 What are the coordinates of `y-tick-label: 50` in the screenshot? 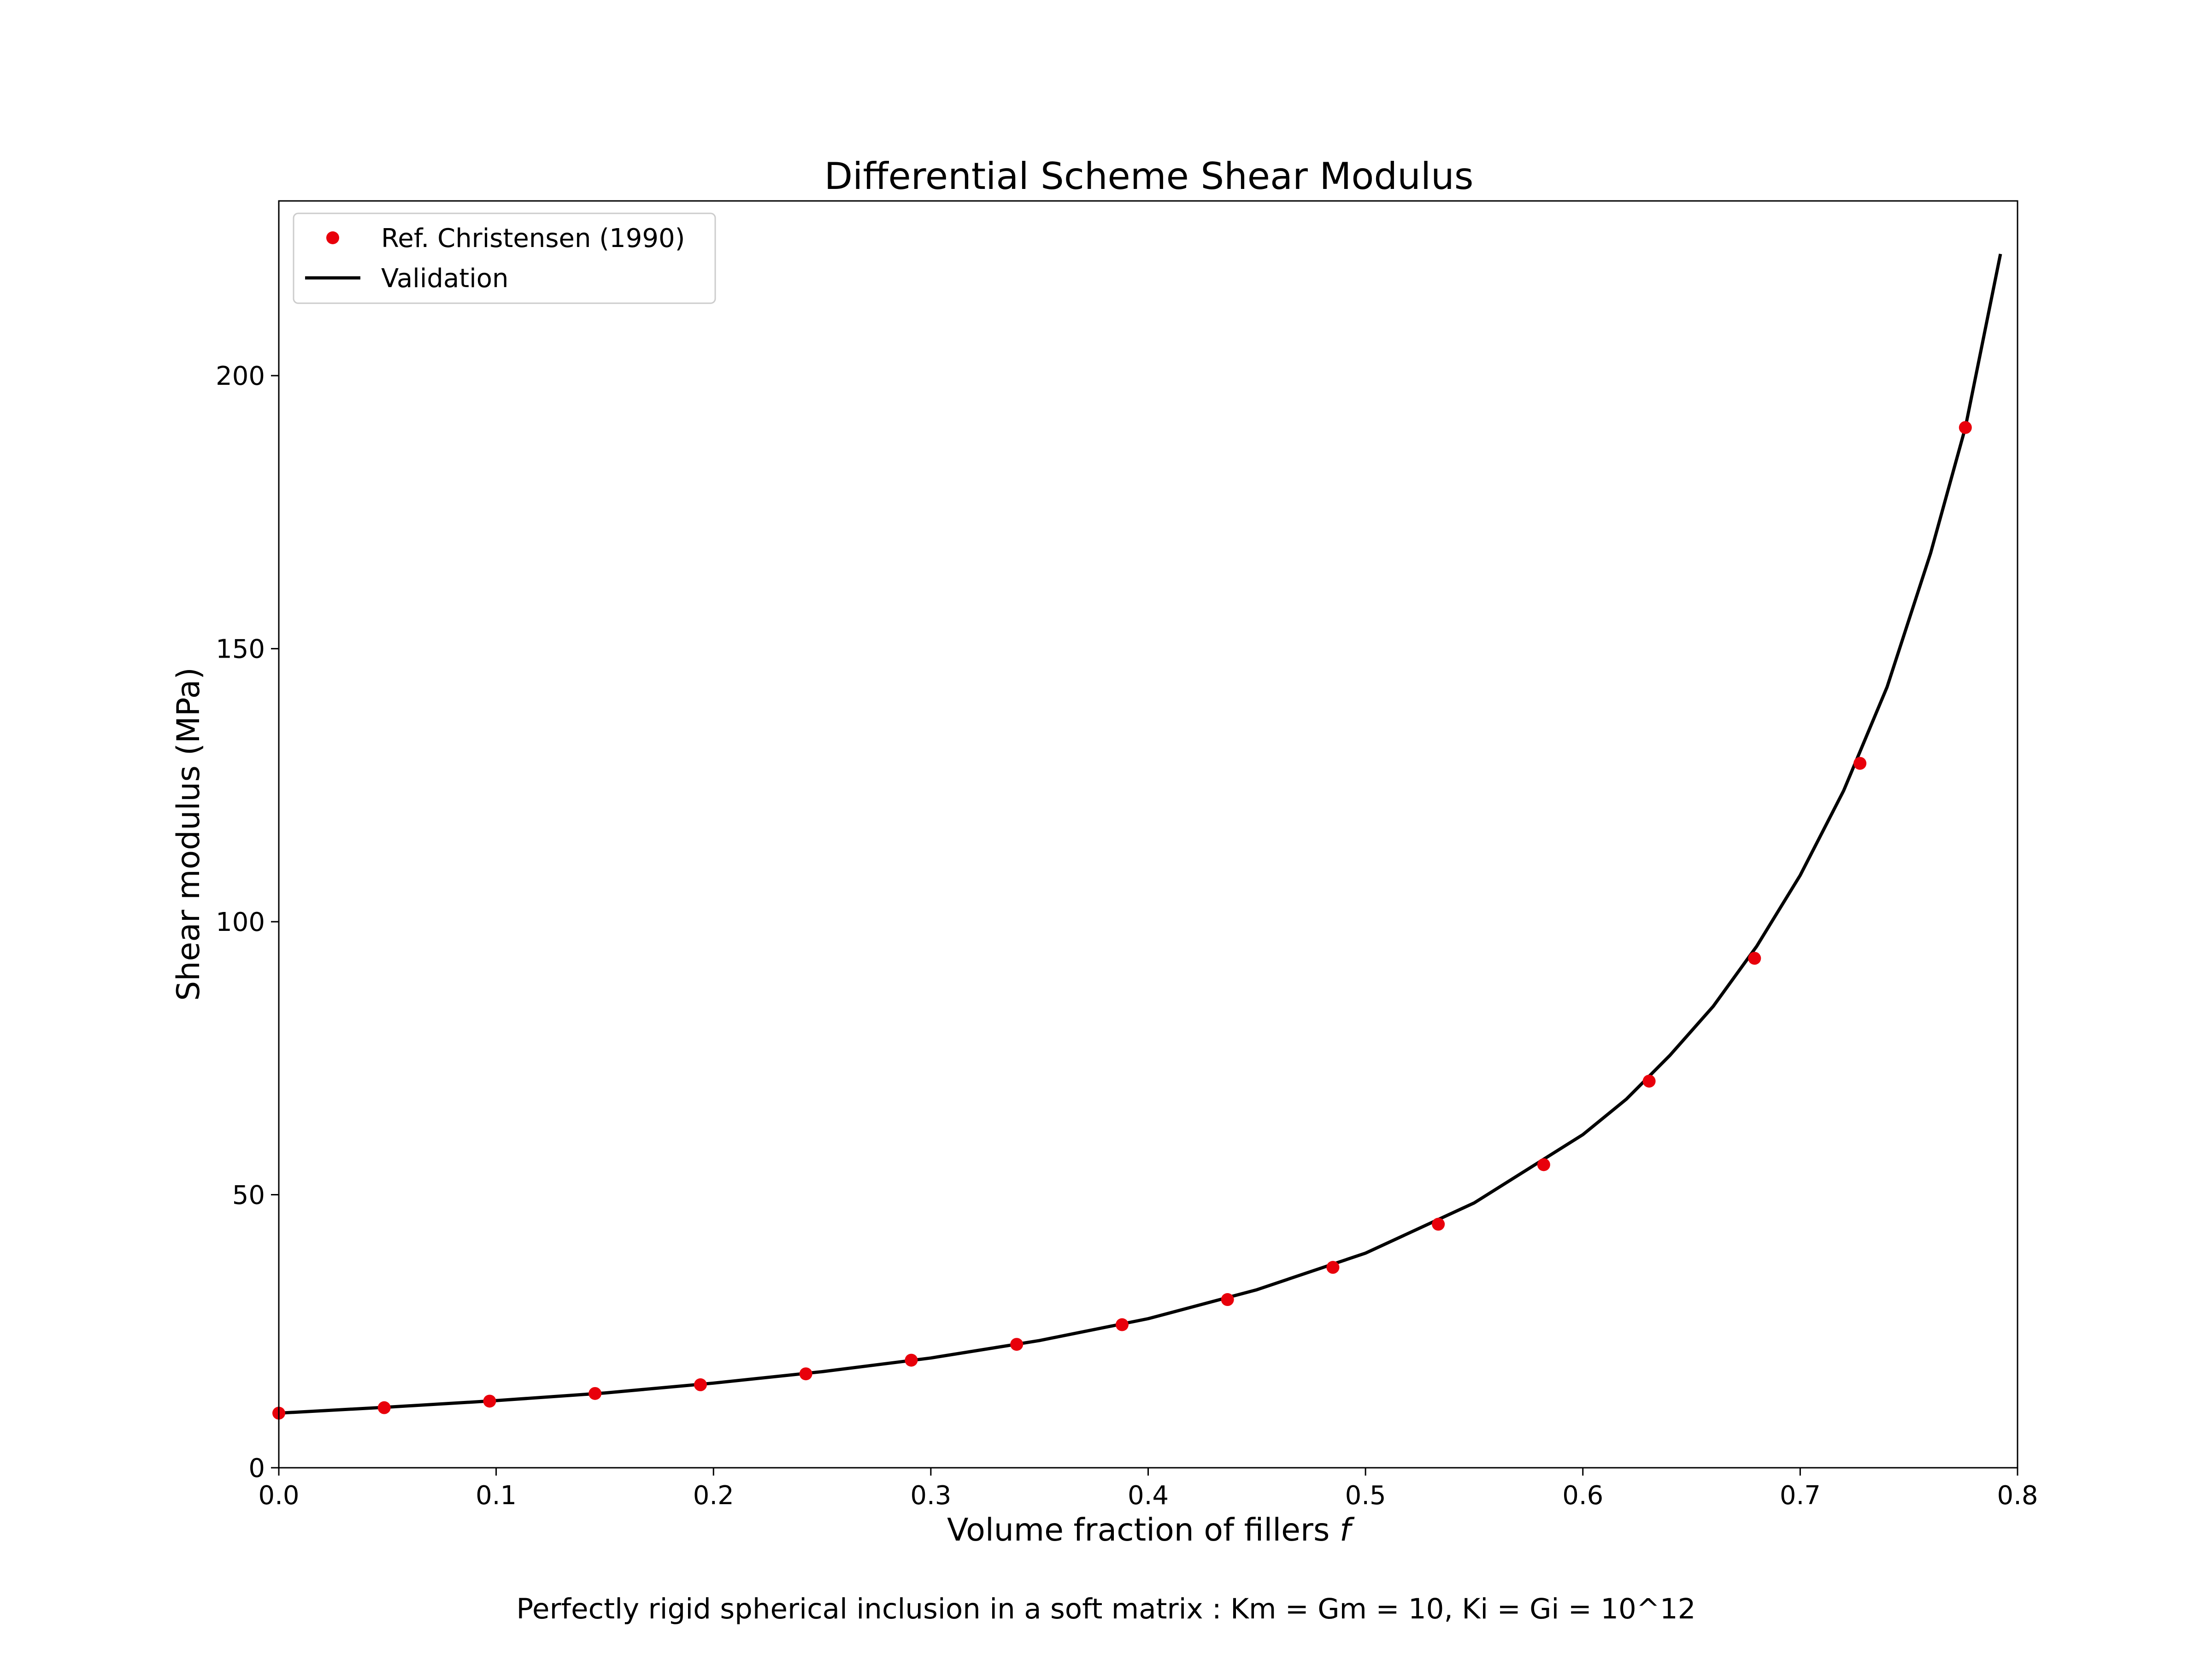 It's located at (248, 1196).